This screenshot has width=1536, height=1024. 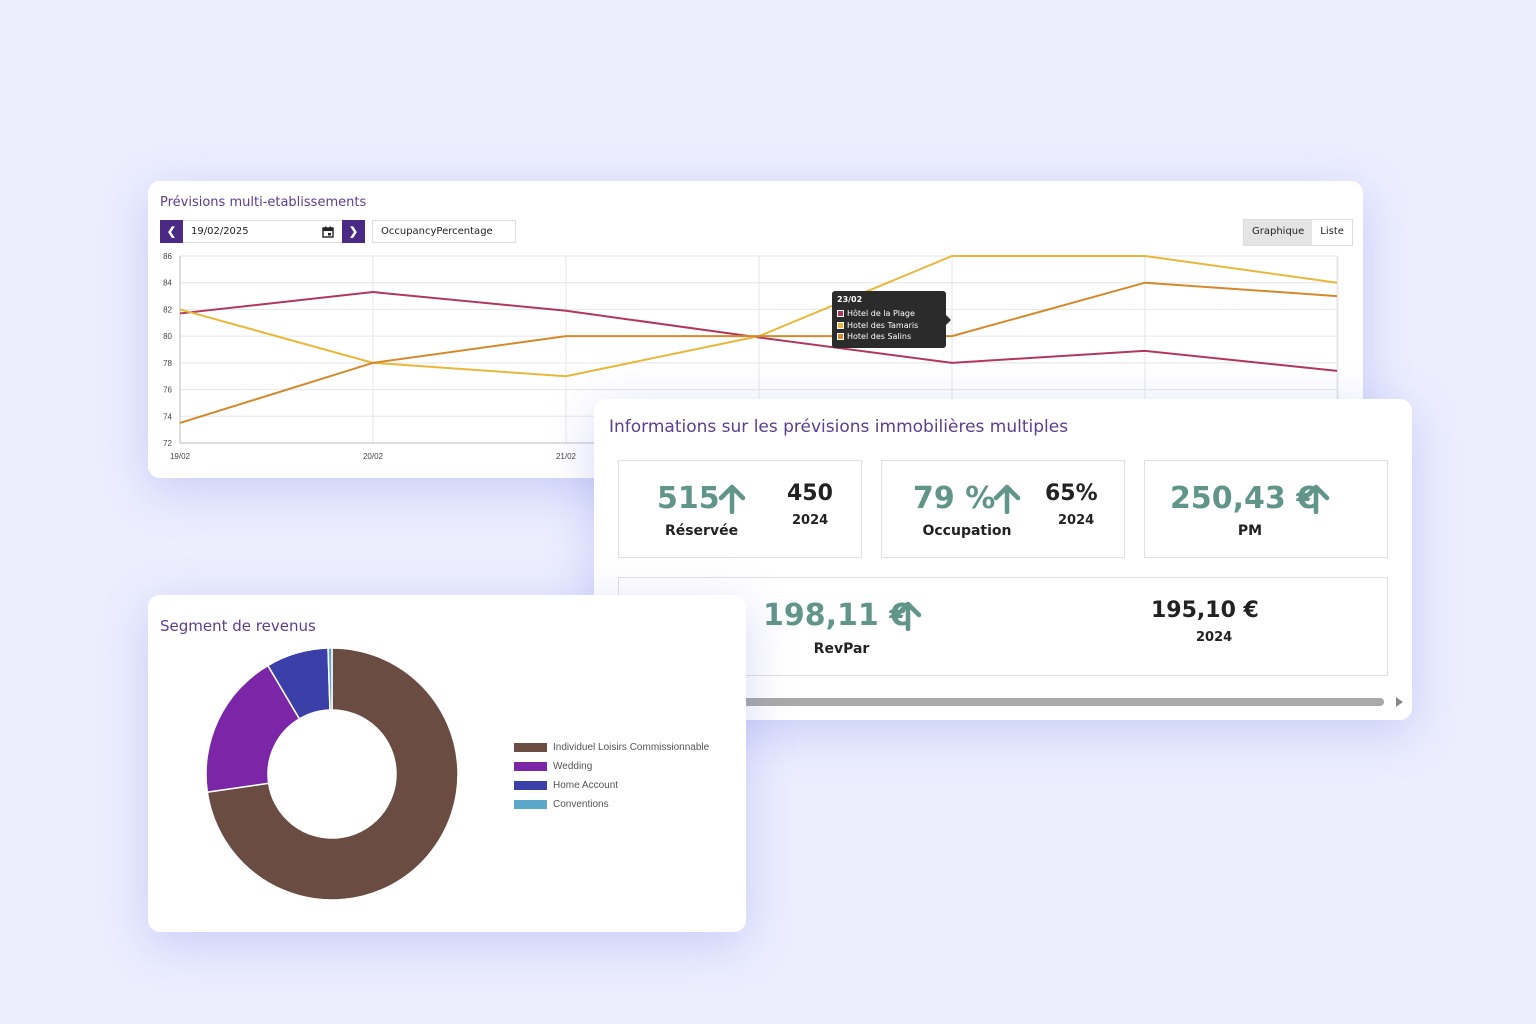 I want to click on x-tick-label: 21/02, so click(x=566, y=456).